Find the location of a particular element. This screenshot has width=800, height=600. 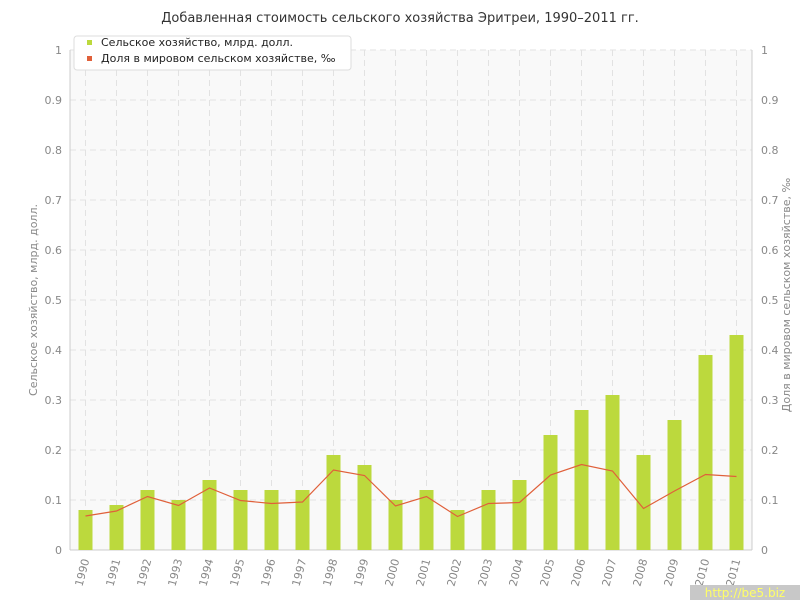

x-tick-2000: 2000 is located at coordinates (393, 572).